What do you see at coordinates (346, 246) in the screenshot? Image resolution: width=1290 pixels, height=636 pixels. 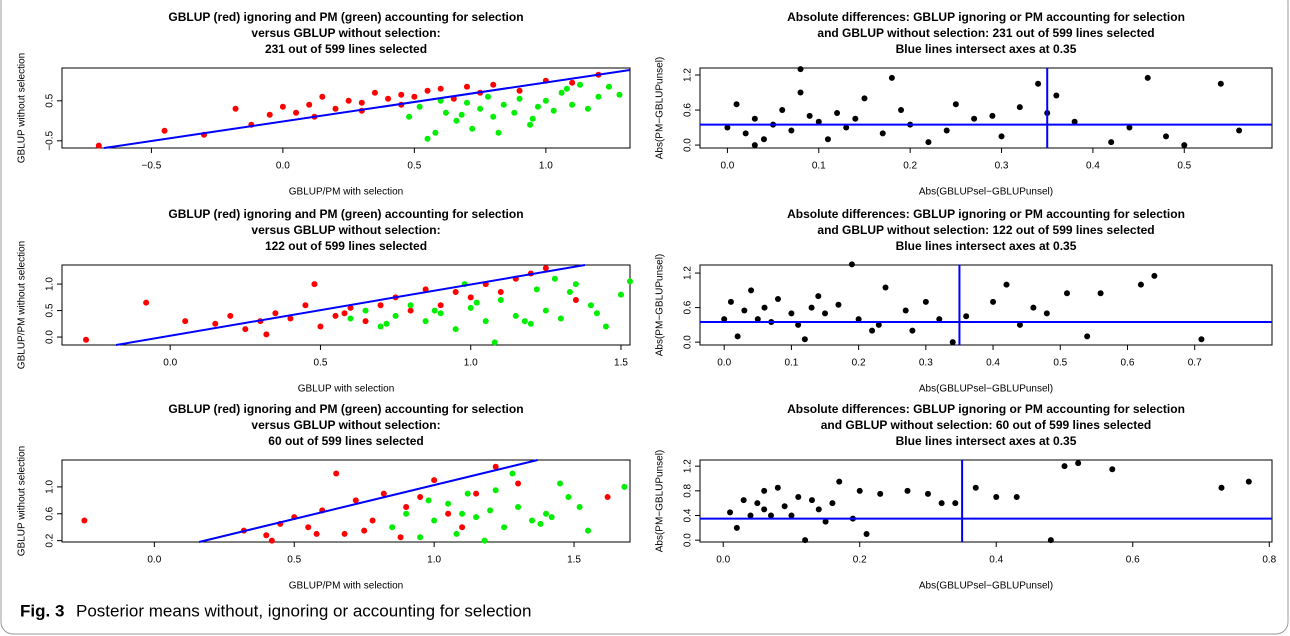 I see `chart-title: 122 out of 599 lines selected` at bounding box center [346, 246].